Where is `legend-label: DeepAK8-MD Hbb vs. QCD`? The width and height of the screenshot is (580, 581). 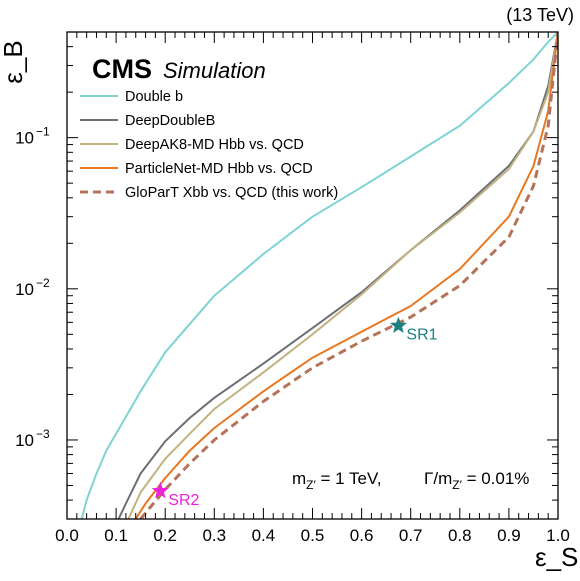
legend-label: DeepAK8-MD Hbb vs. QCD is located at coordinates (214, 145).